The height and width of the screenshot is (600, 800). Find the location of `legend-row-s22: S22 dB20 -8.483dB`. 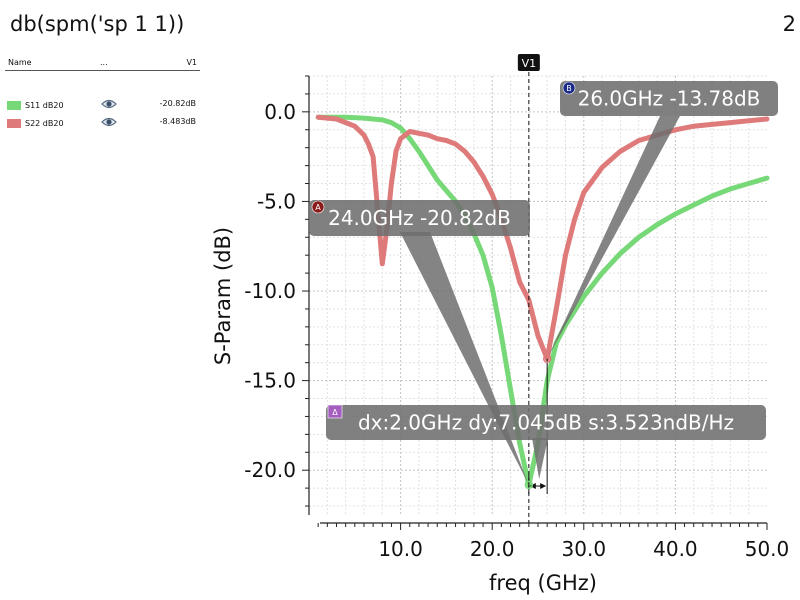

legend-row-s22: S22 dB20 -8.483dB is located at coordinates (102, 122).